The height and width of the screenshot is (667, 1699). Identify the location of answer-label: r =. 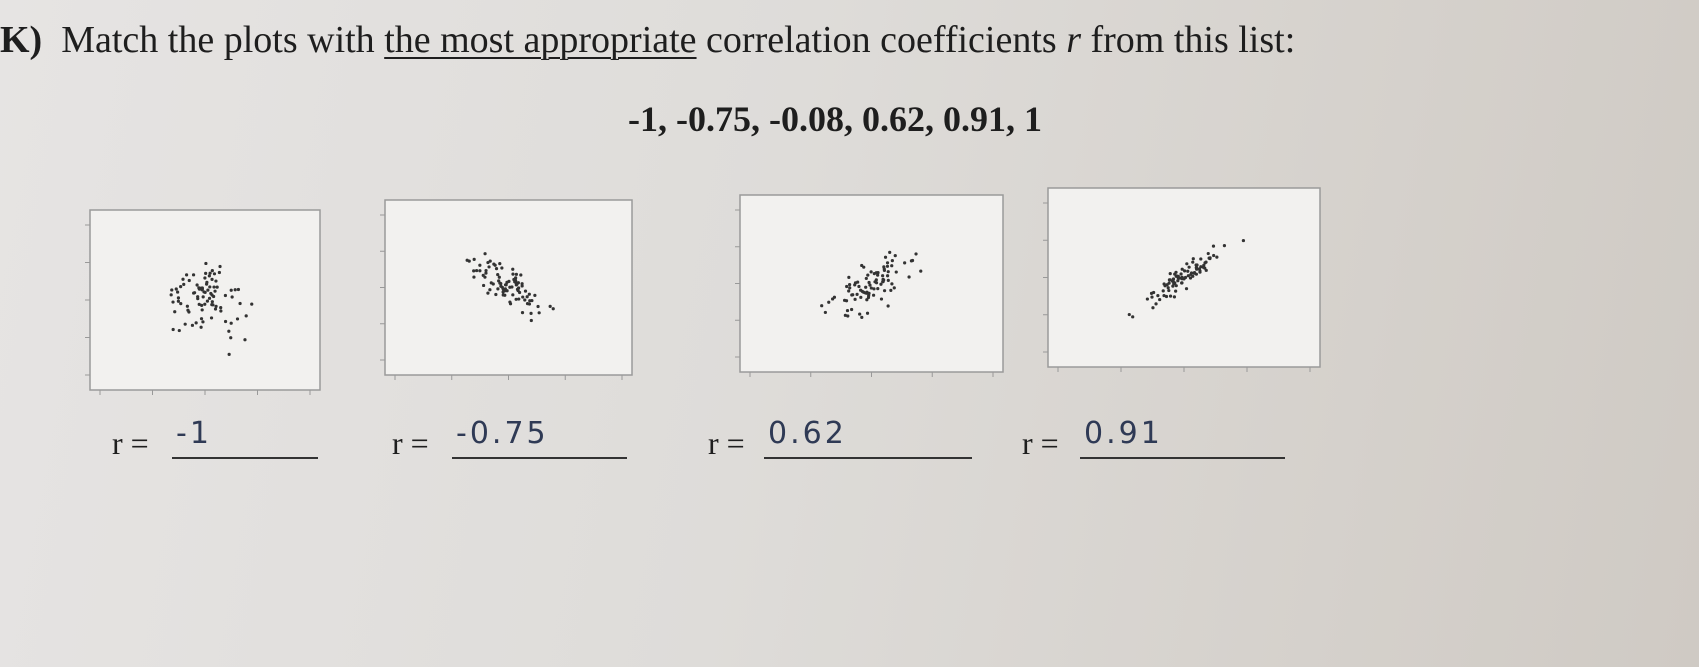
(1040, 443).